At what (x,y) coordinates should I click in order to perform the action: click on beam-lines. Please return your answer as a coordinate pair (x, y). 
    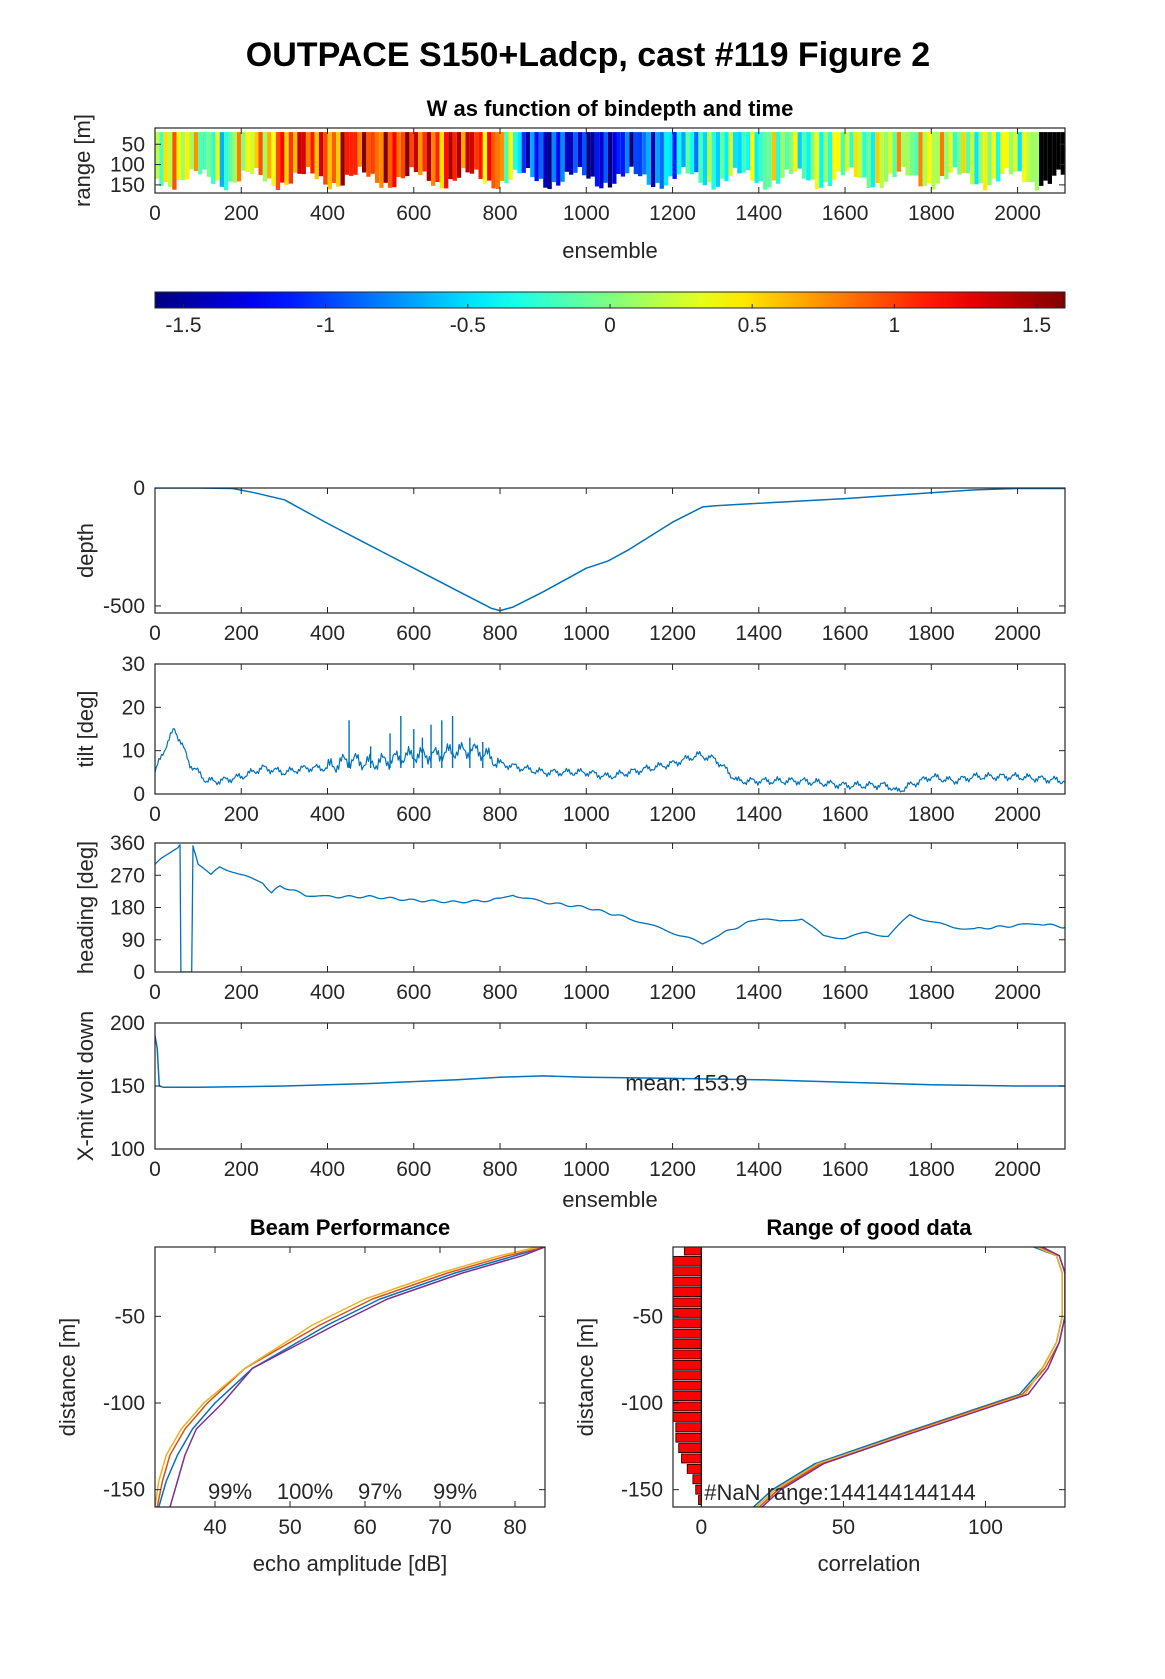
    Looking at the image, I should click on (350, 1377).